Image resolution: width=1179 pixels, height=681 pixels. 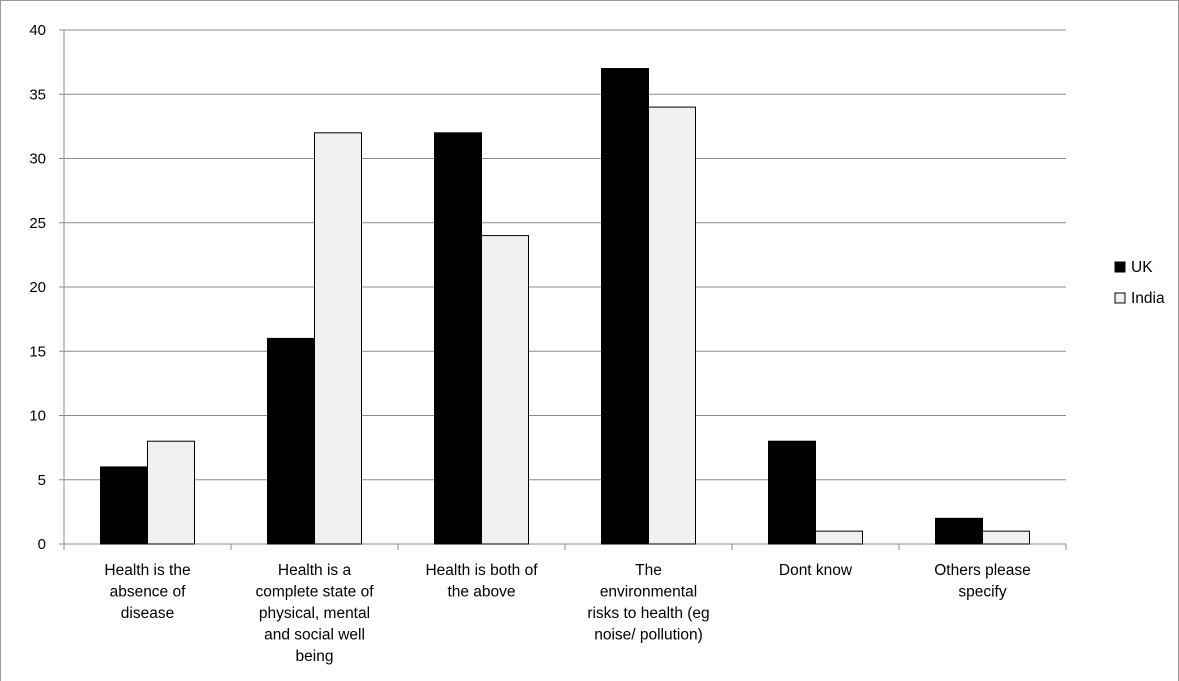 What do you see at coordinates (37, 416) in the screenshot?
I see `y-tick-label: 10` at bounding box center [37, 416].